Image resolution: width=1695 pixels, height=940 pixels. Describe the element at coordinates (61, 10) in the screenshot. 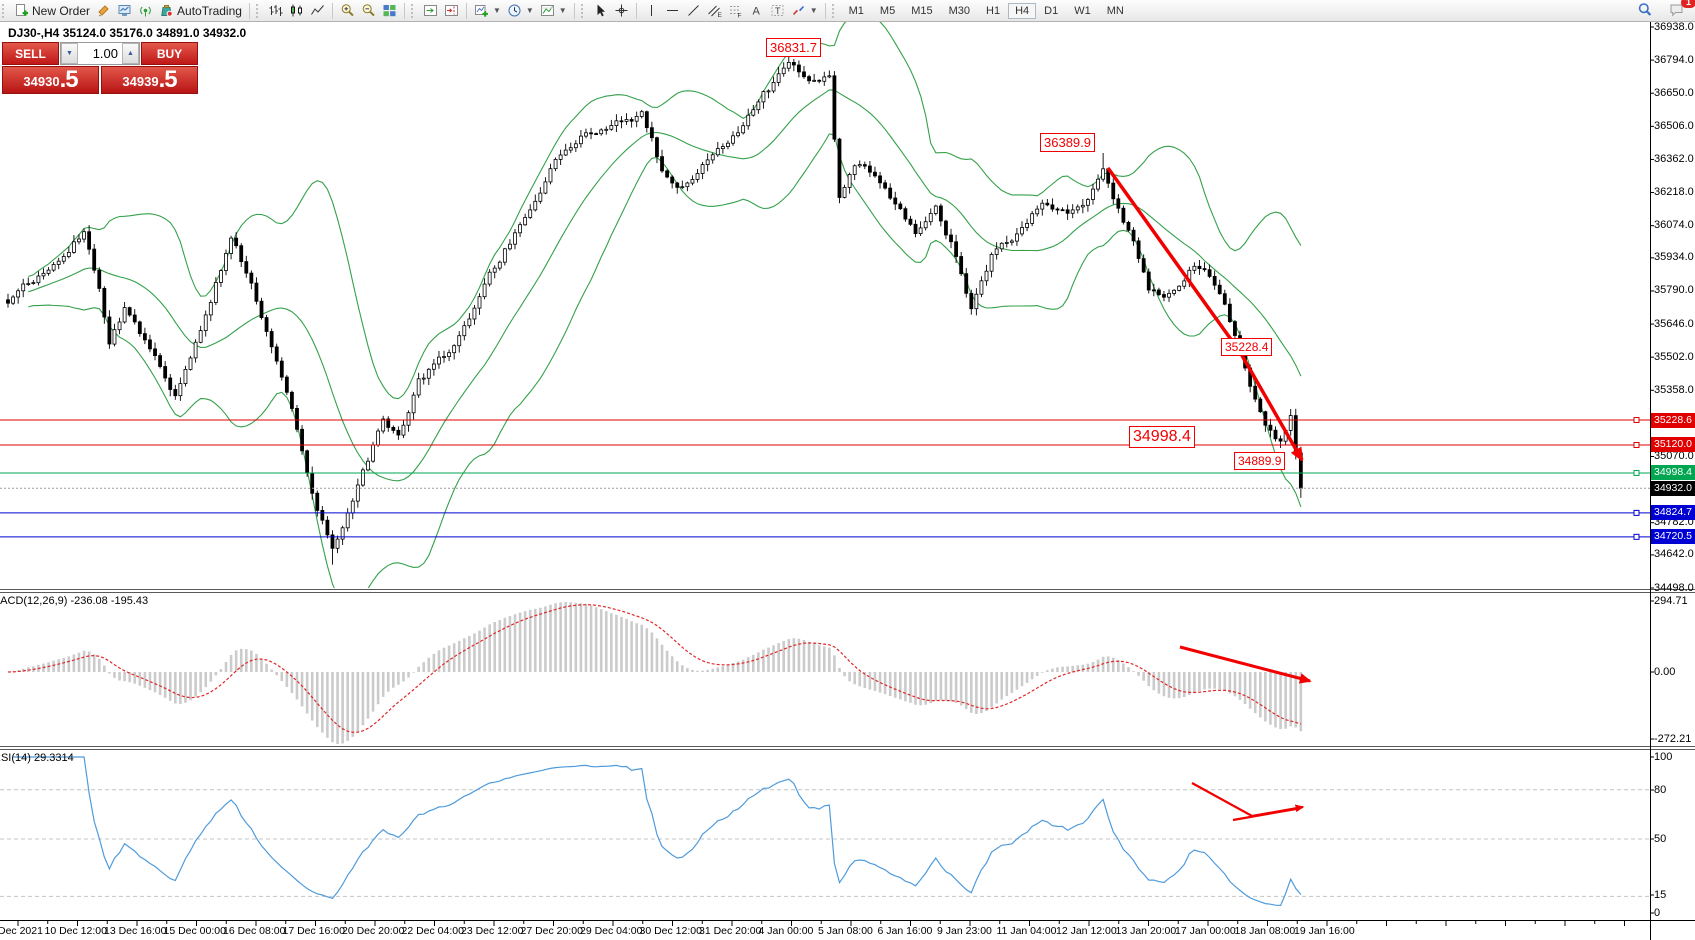

I see `new-order-label: New Order` at that location.